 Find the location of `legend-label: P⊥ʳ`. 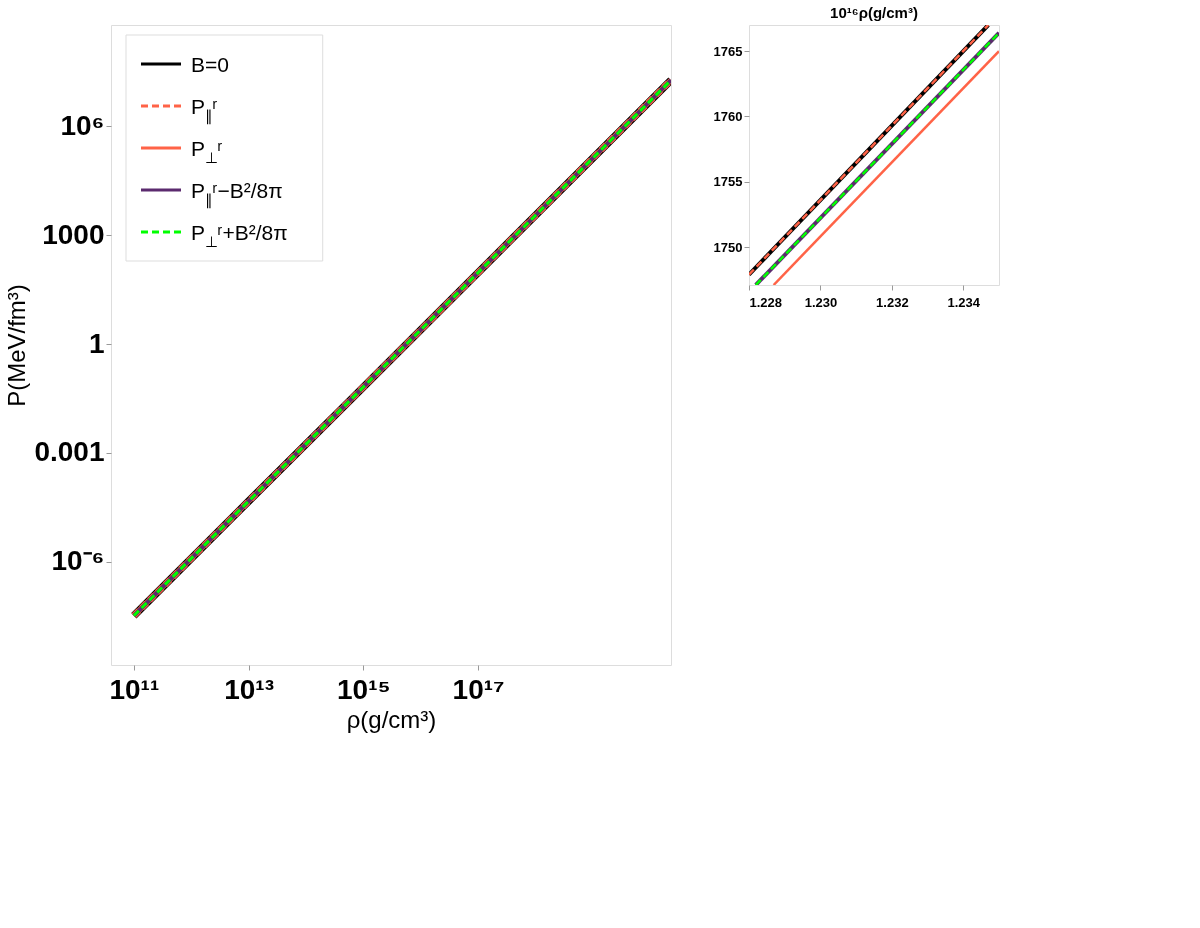

legend-label: P⊥ʳ is located at coordinates (207, 151).